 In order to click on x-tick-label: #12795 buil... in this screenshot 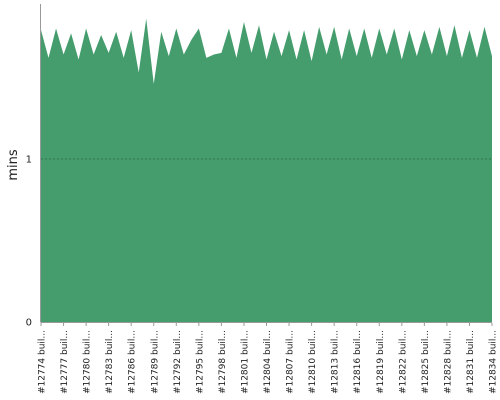, I will do `click(200, 362)`.